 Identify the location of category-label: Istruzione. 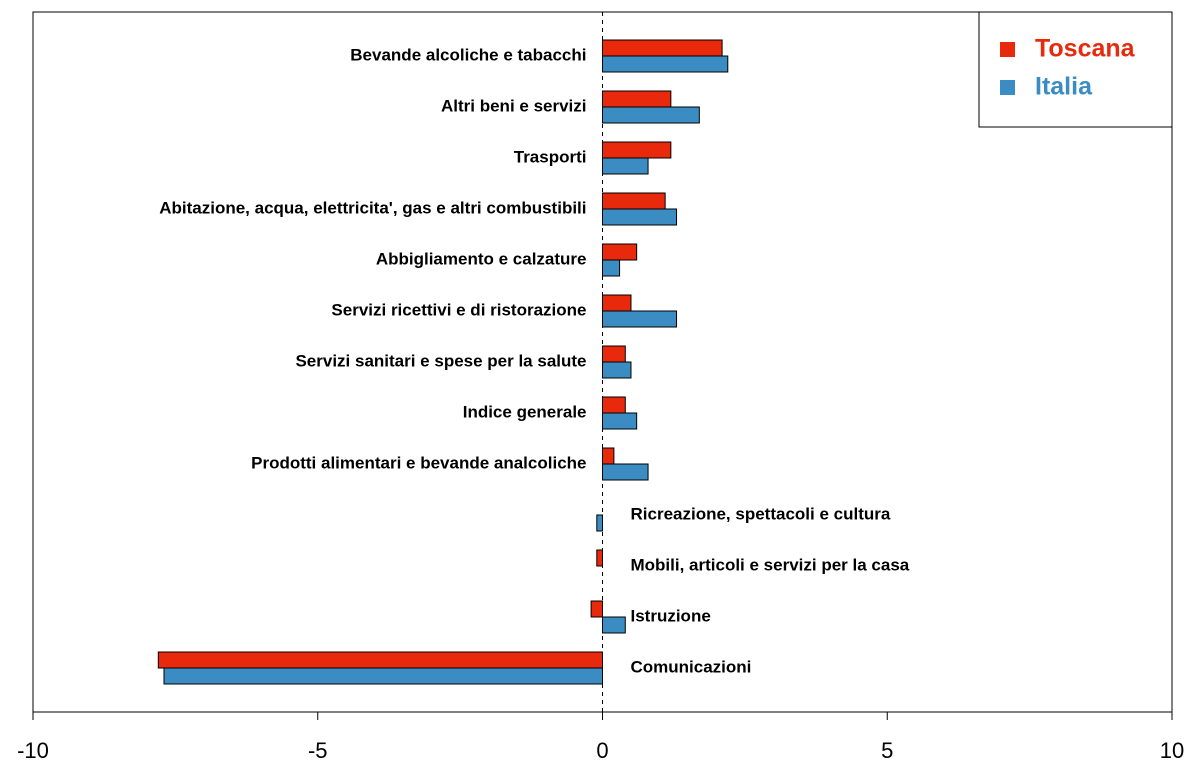
(671, 615).